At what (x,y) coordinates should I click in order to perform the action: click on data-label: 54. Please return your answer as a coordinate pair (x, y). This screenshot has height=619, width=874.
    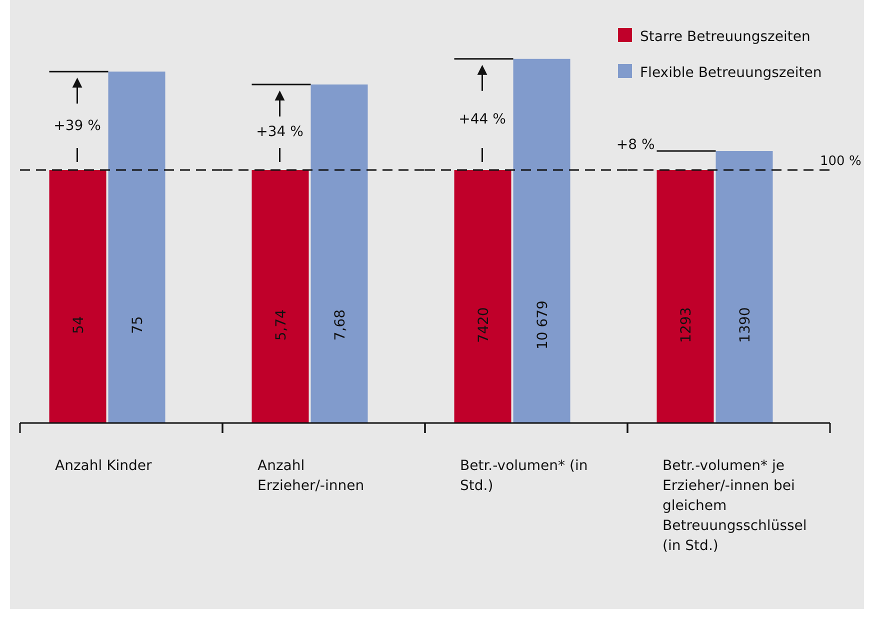
    Looking at the image, I should click on (78, 325).